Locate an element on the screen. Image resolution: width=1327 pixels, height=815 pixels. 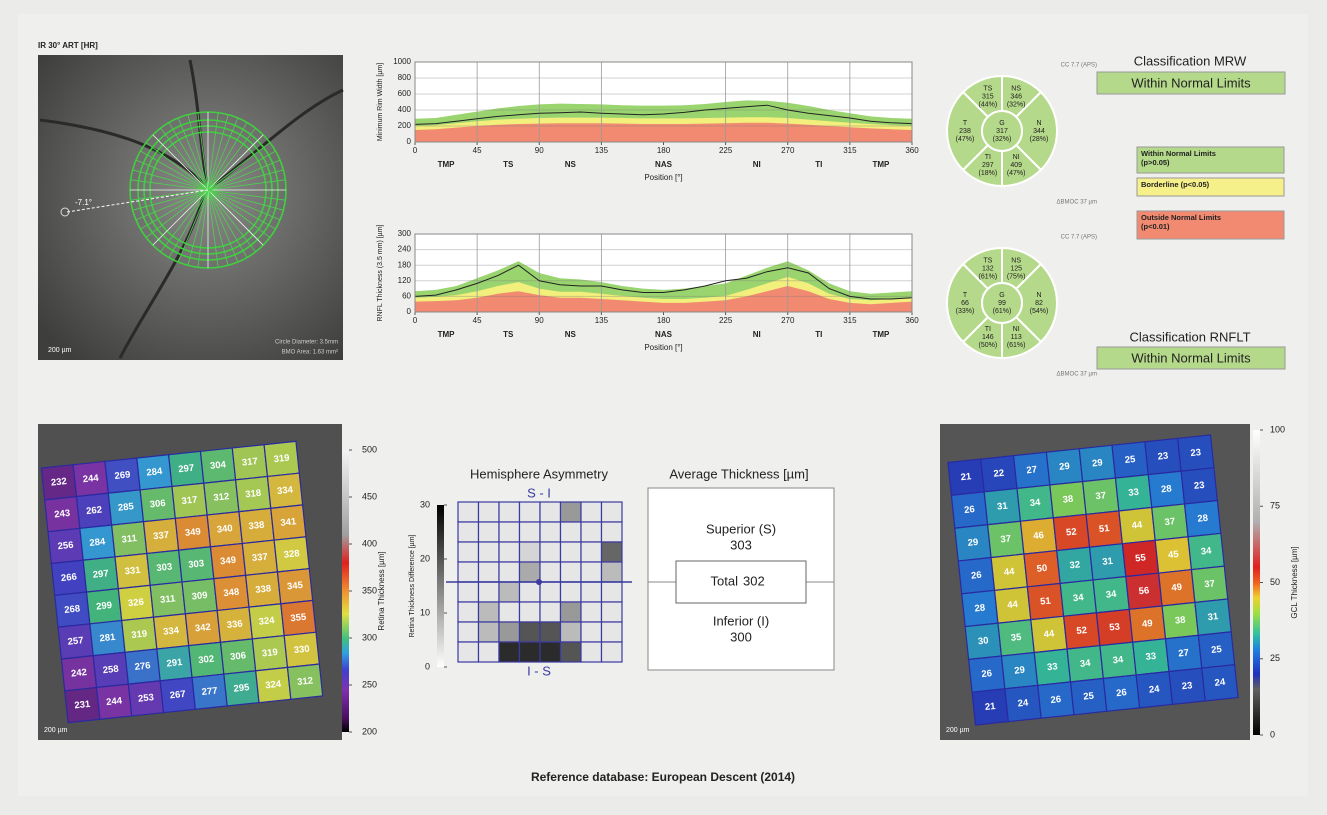
scale-label: 200 µm is located at coordinates (958, 730).